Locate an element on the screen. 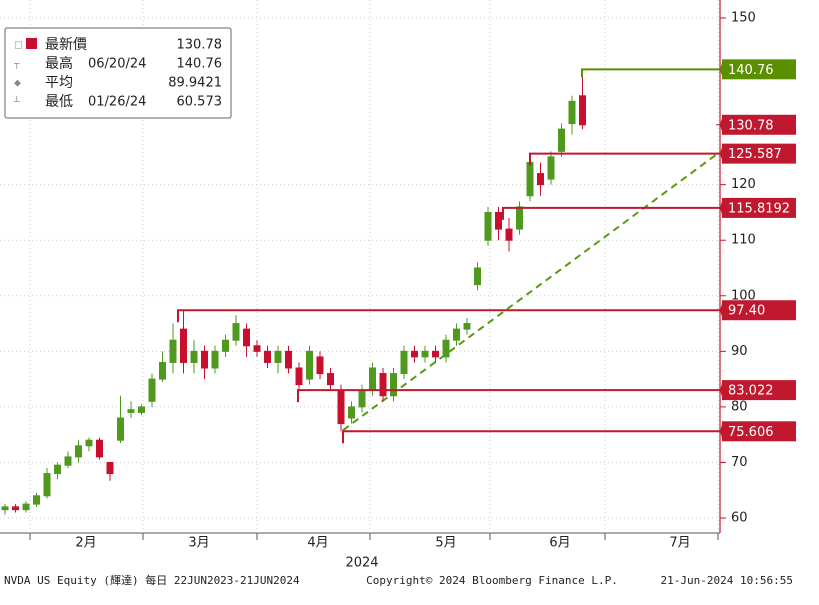 The width and height of the screenshot is (819, 605). legend-value: 130.78 is located at coordinates (200, 45).